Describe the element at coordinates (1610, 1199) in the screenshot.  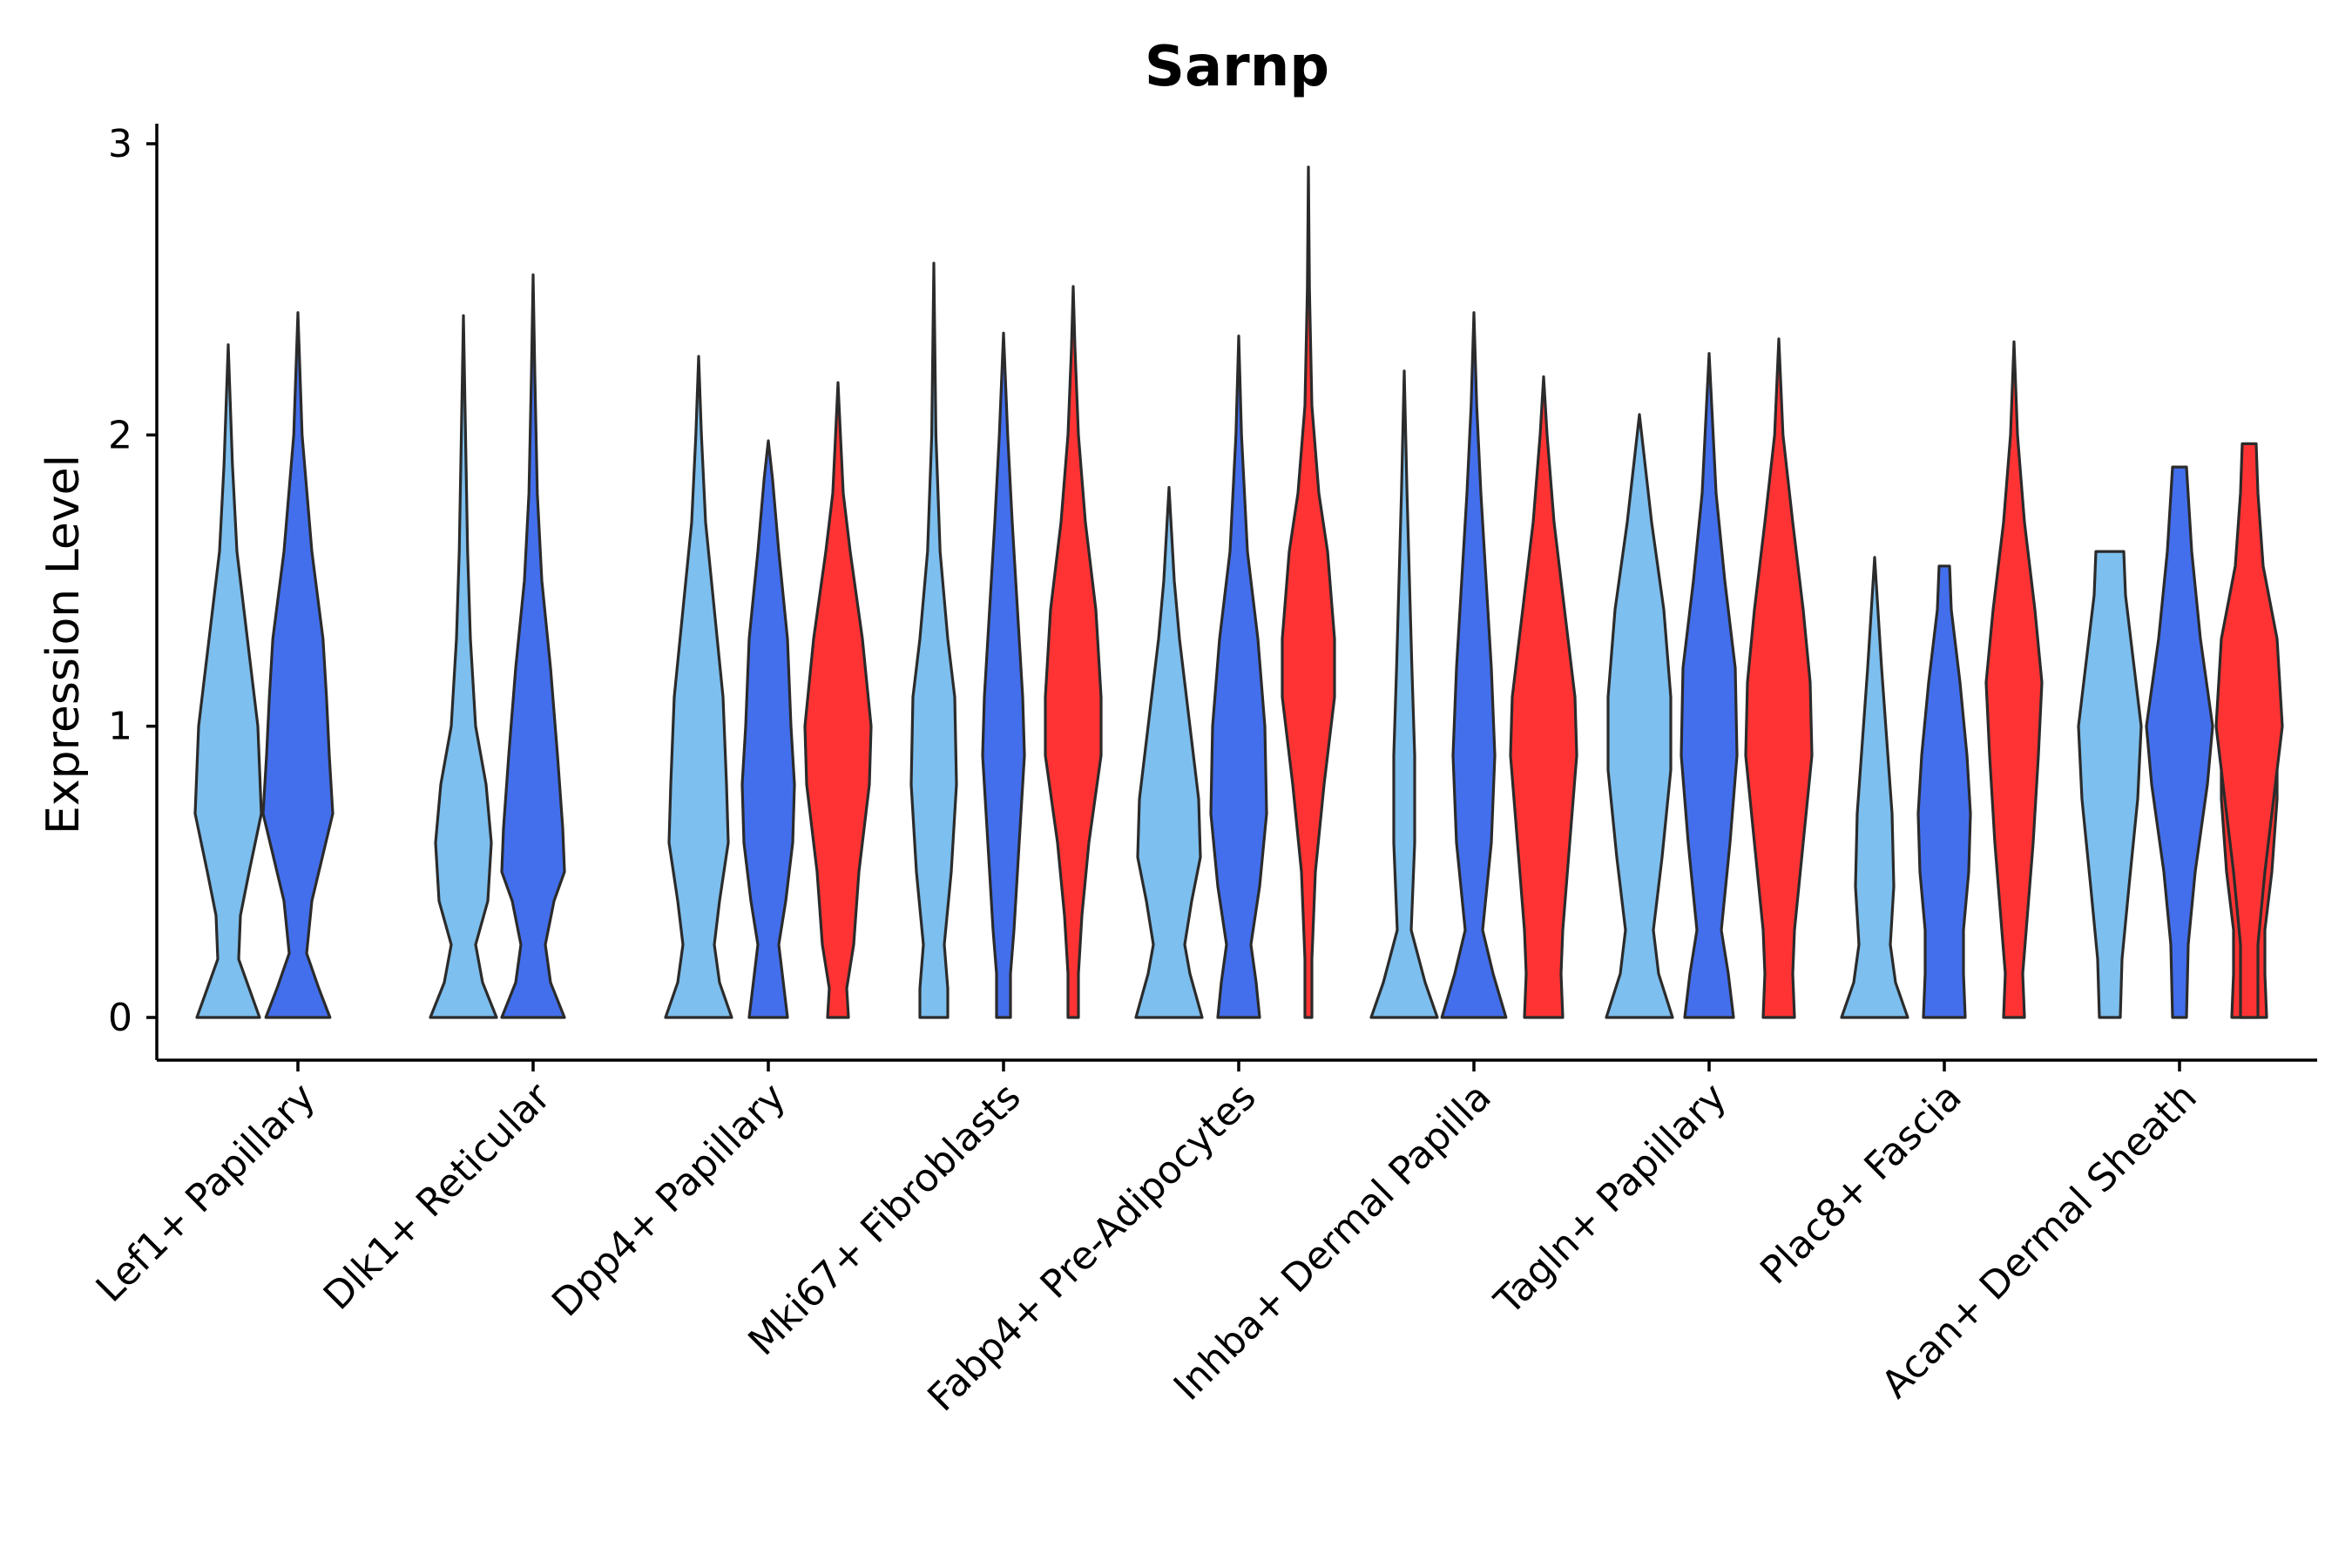
I see `x-tick-label: Tagln+ Papillary` at that location.